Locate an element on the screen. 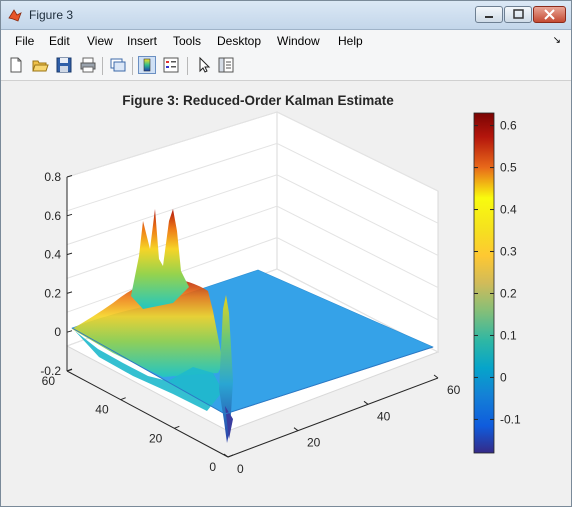  z-tick-label: 0.6 is located at coordinates (52, 216).